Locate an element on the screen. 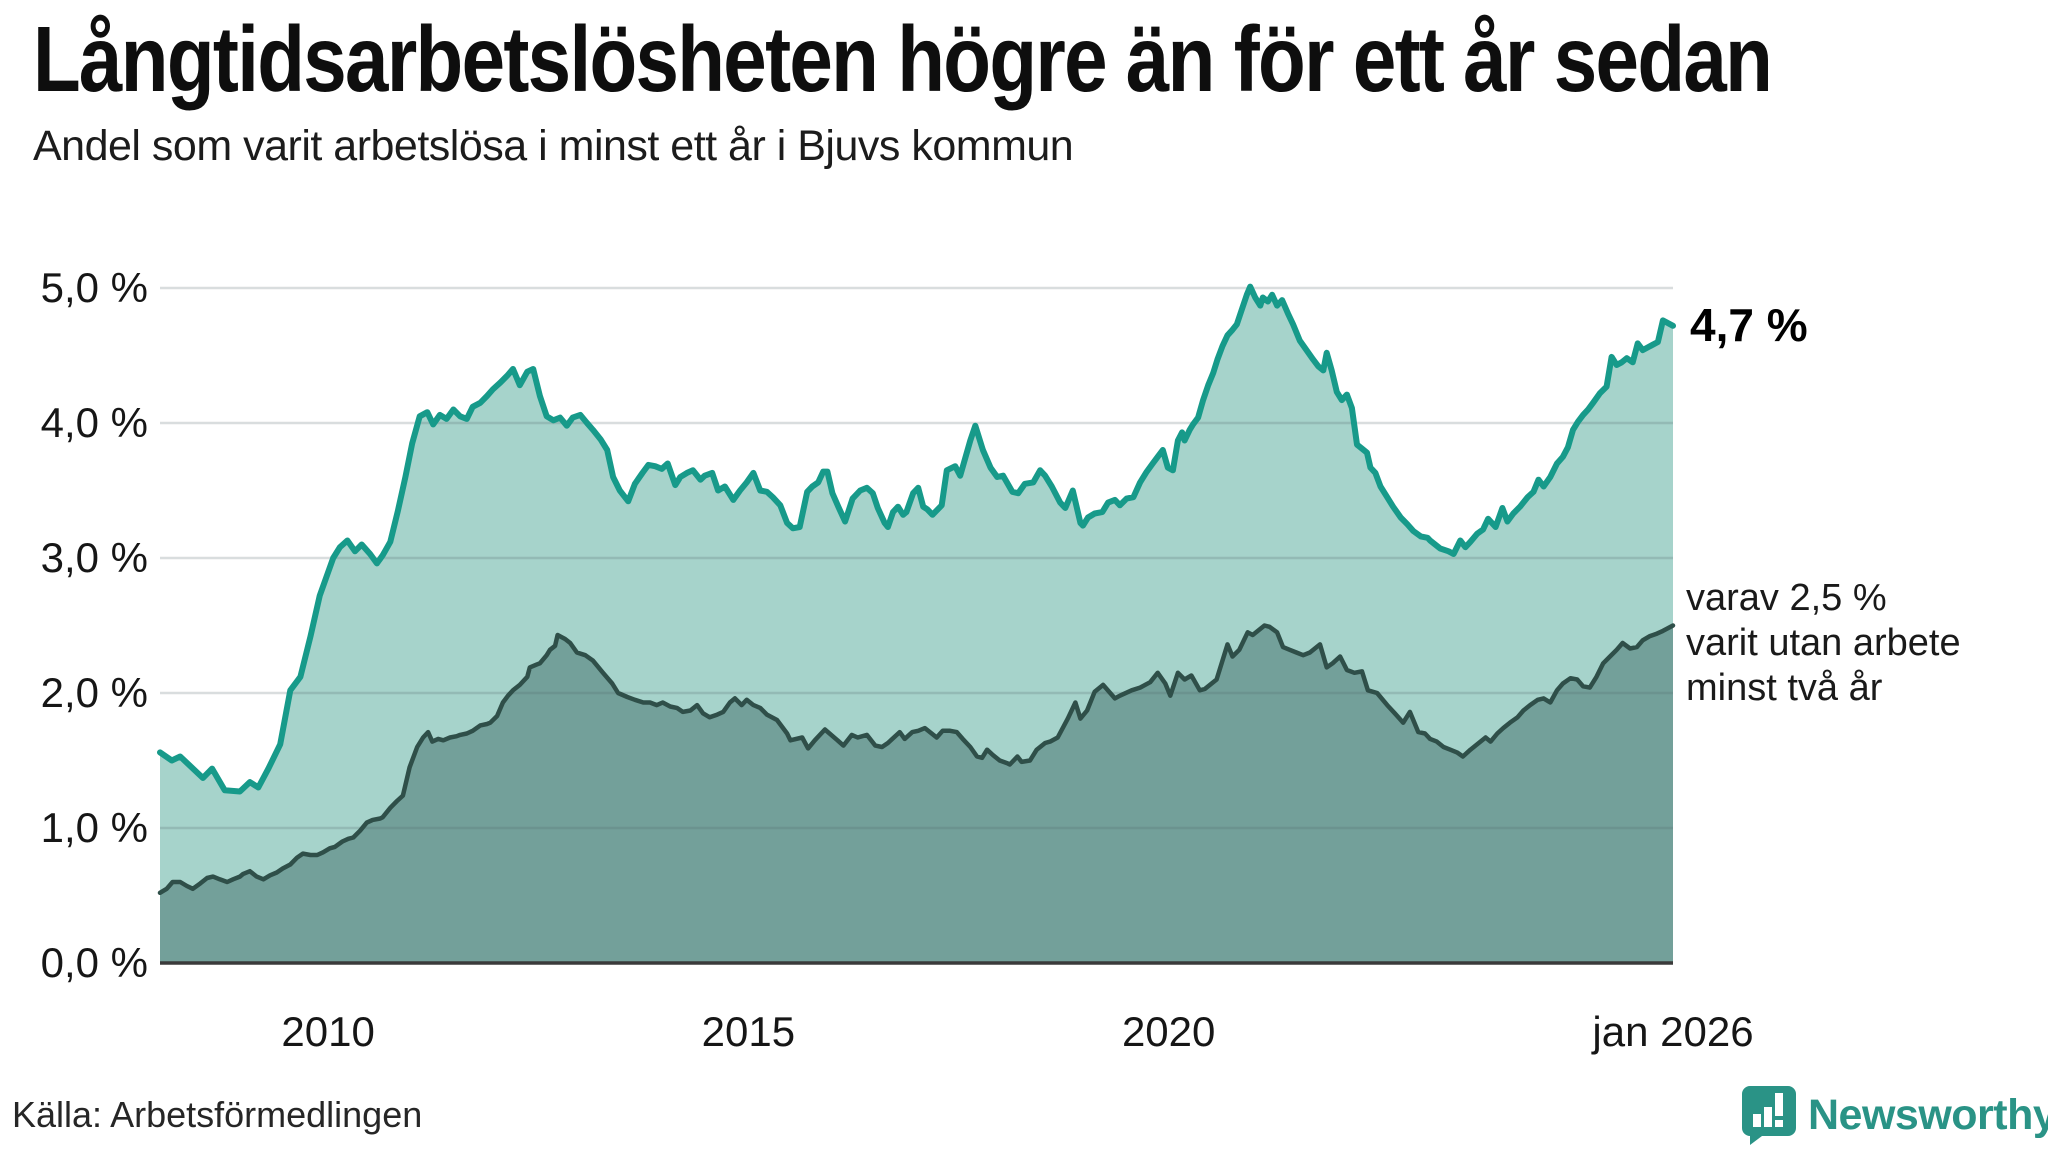 The width and height of the screenshot is (2048, 1152). logo-exclamation-dot is located at coordinates (1779, 1123).